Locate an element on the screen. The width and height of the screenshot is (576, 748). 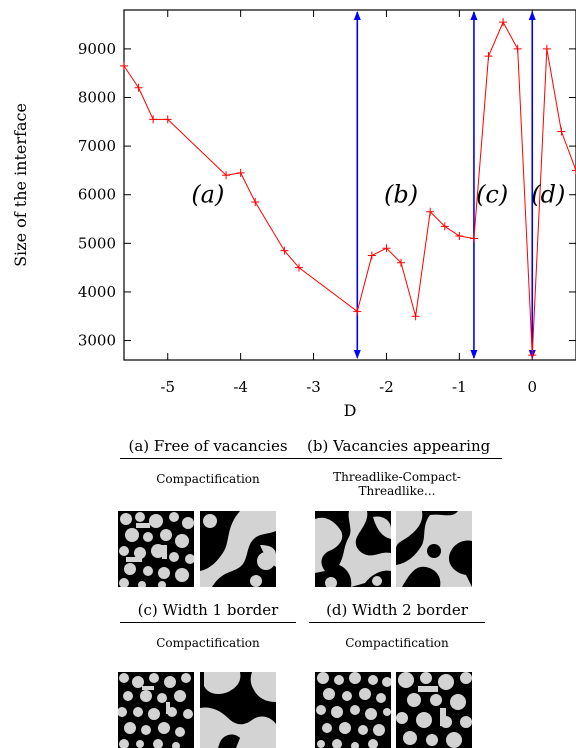
y-tick-label: 3000 is located at coordinates (97, 341).